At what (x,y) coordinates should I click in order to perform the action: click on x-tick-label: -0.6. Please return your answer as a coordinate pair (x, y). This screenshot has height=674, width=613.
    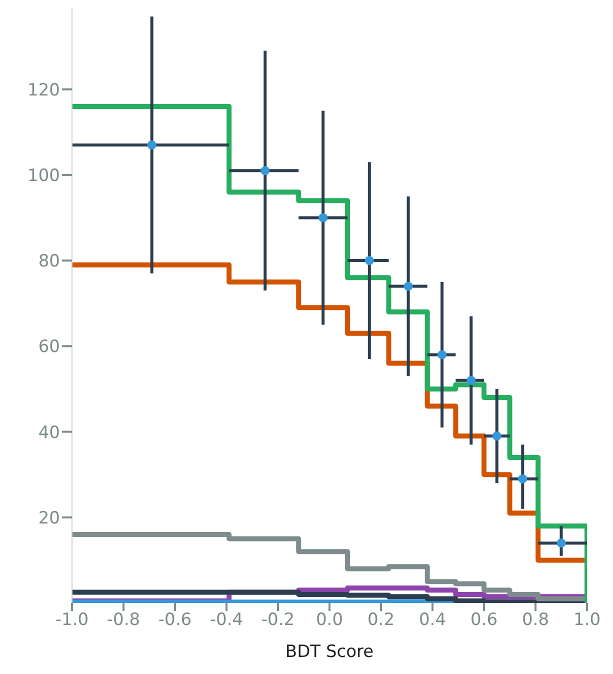
    Looking at the image, I should click on (175, 620).